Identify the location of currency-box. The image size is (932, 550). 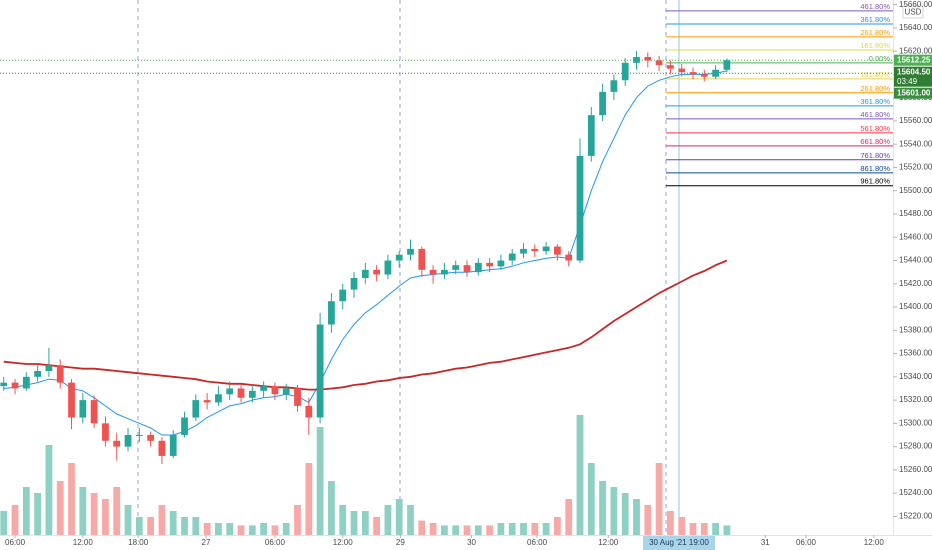
(913, 12).